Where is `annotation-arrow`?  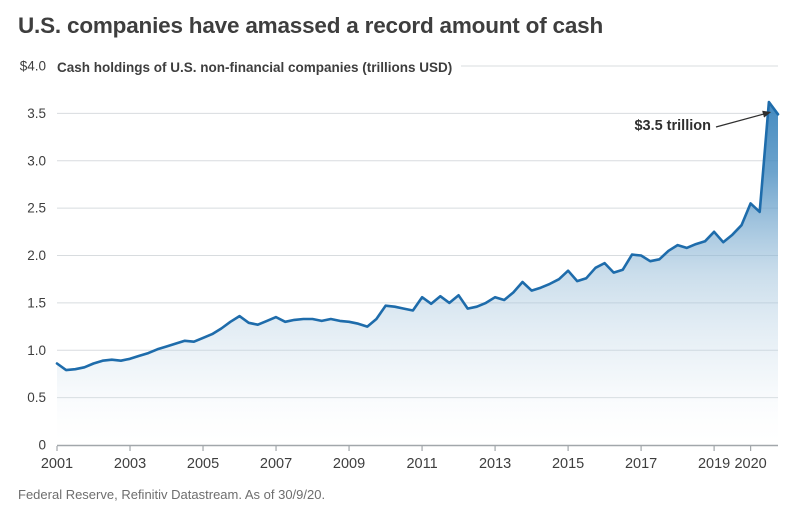
annotation-arrow is located at coordinates (743, 119).